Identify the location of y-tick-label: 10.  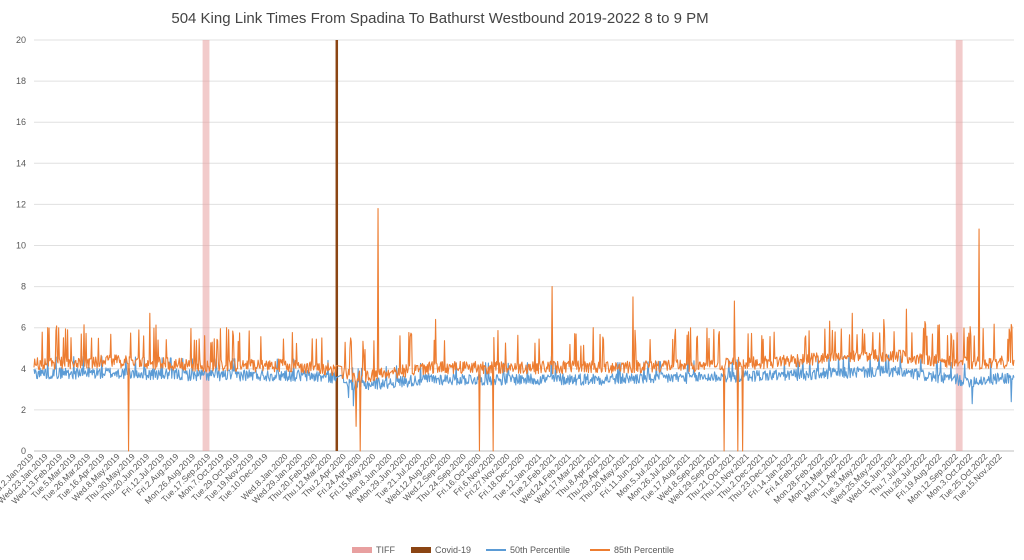
(21, 246).